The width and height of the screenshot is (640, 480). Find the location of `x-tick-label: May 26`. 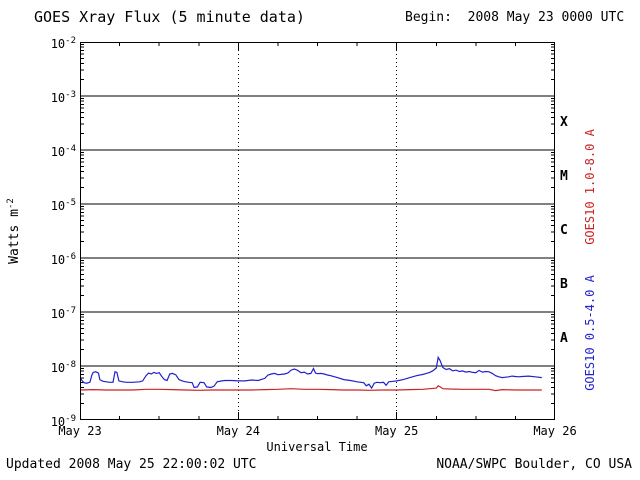

x-tick-label: May 26 is located at coordinates (555, 431).